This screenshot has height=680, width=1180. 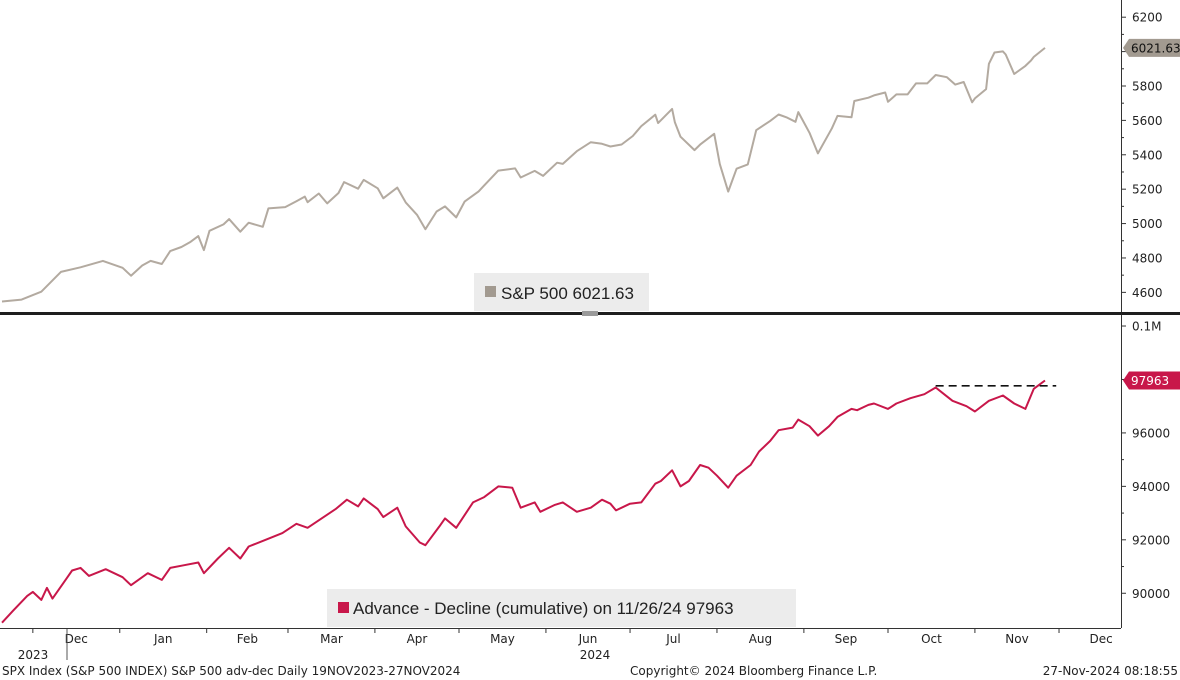 What do you see at coordinates (490, 291) in the screenshot?
I see `sp500-legend-swatch` at bounding box center [490, 291].